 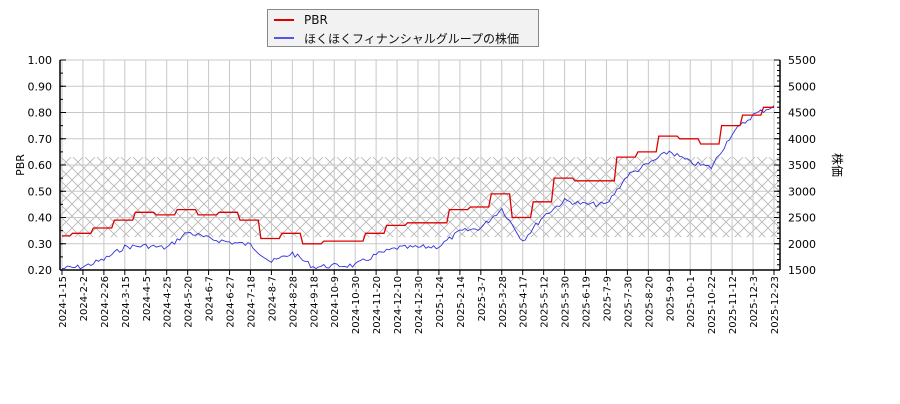 I want to click on left-tick-label: 0.20, so click(x=40, y=270).